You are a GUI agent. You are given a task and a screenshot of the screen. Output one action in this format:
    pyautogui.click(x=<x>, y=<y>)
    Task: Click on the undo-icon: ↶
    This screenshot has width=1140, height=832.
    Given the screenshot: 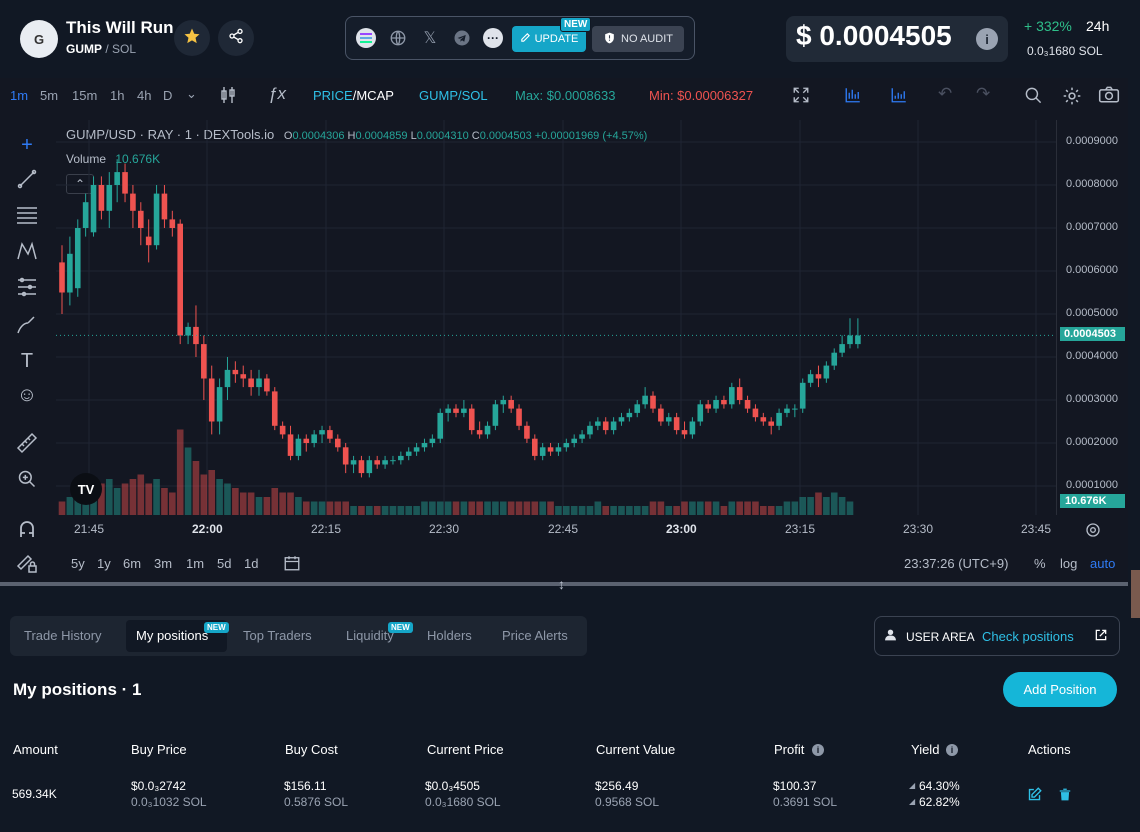 What is the action you would take?
    pyautogui.click(x=945, y=93)
    